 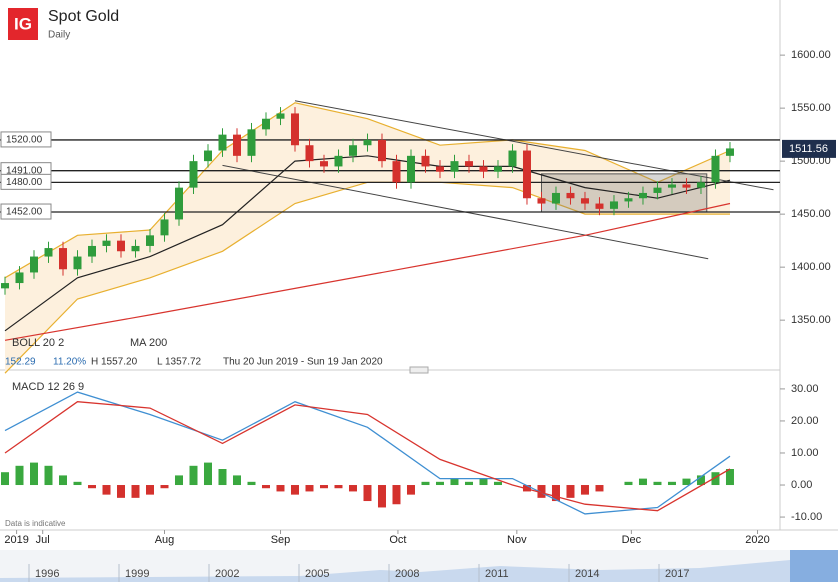 I want to click on logo-text: IG, so click(x=23, y=23).